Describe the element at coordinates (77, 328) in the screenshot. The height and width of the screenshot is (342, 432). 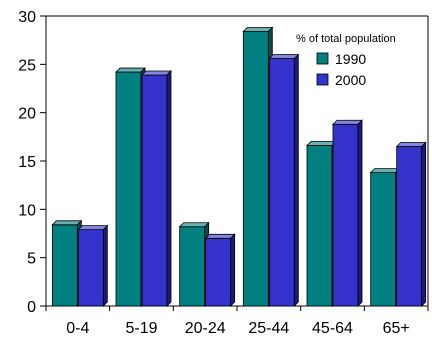
I see `x-category-label: 0-4` at that location.